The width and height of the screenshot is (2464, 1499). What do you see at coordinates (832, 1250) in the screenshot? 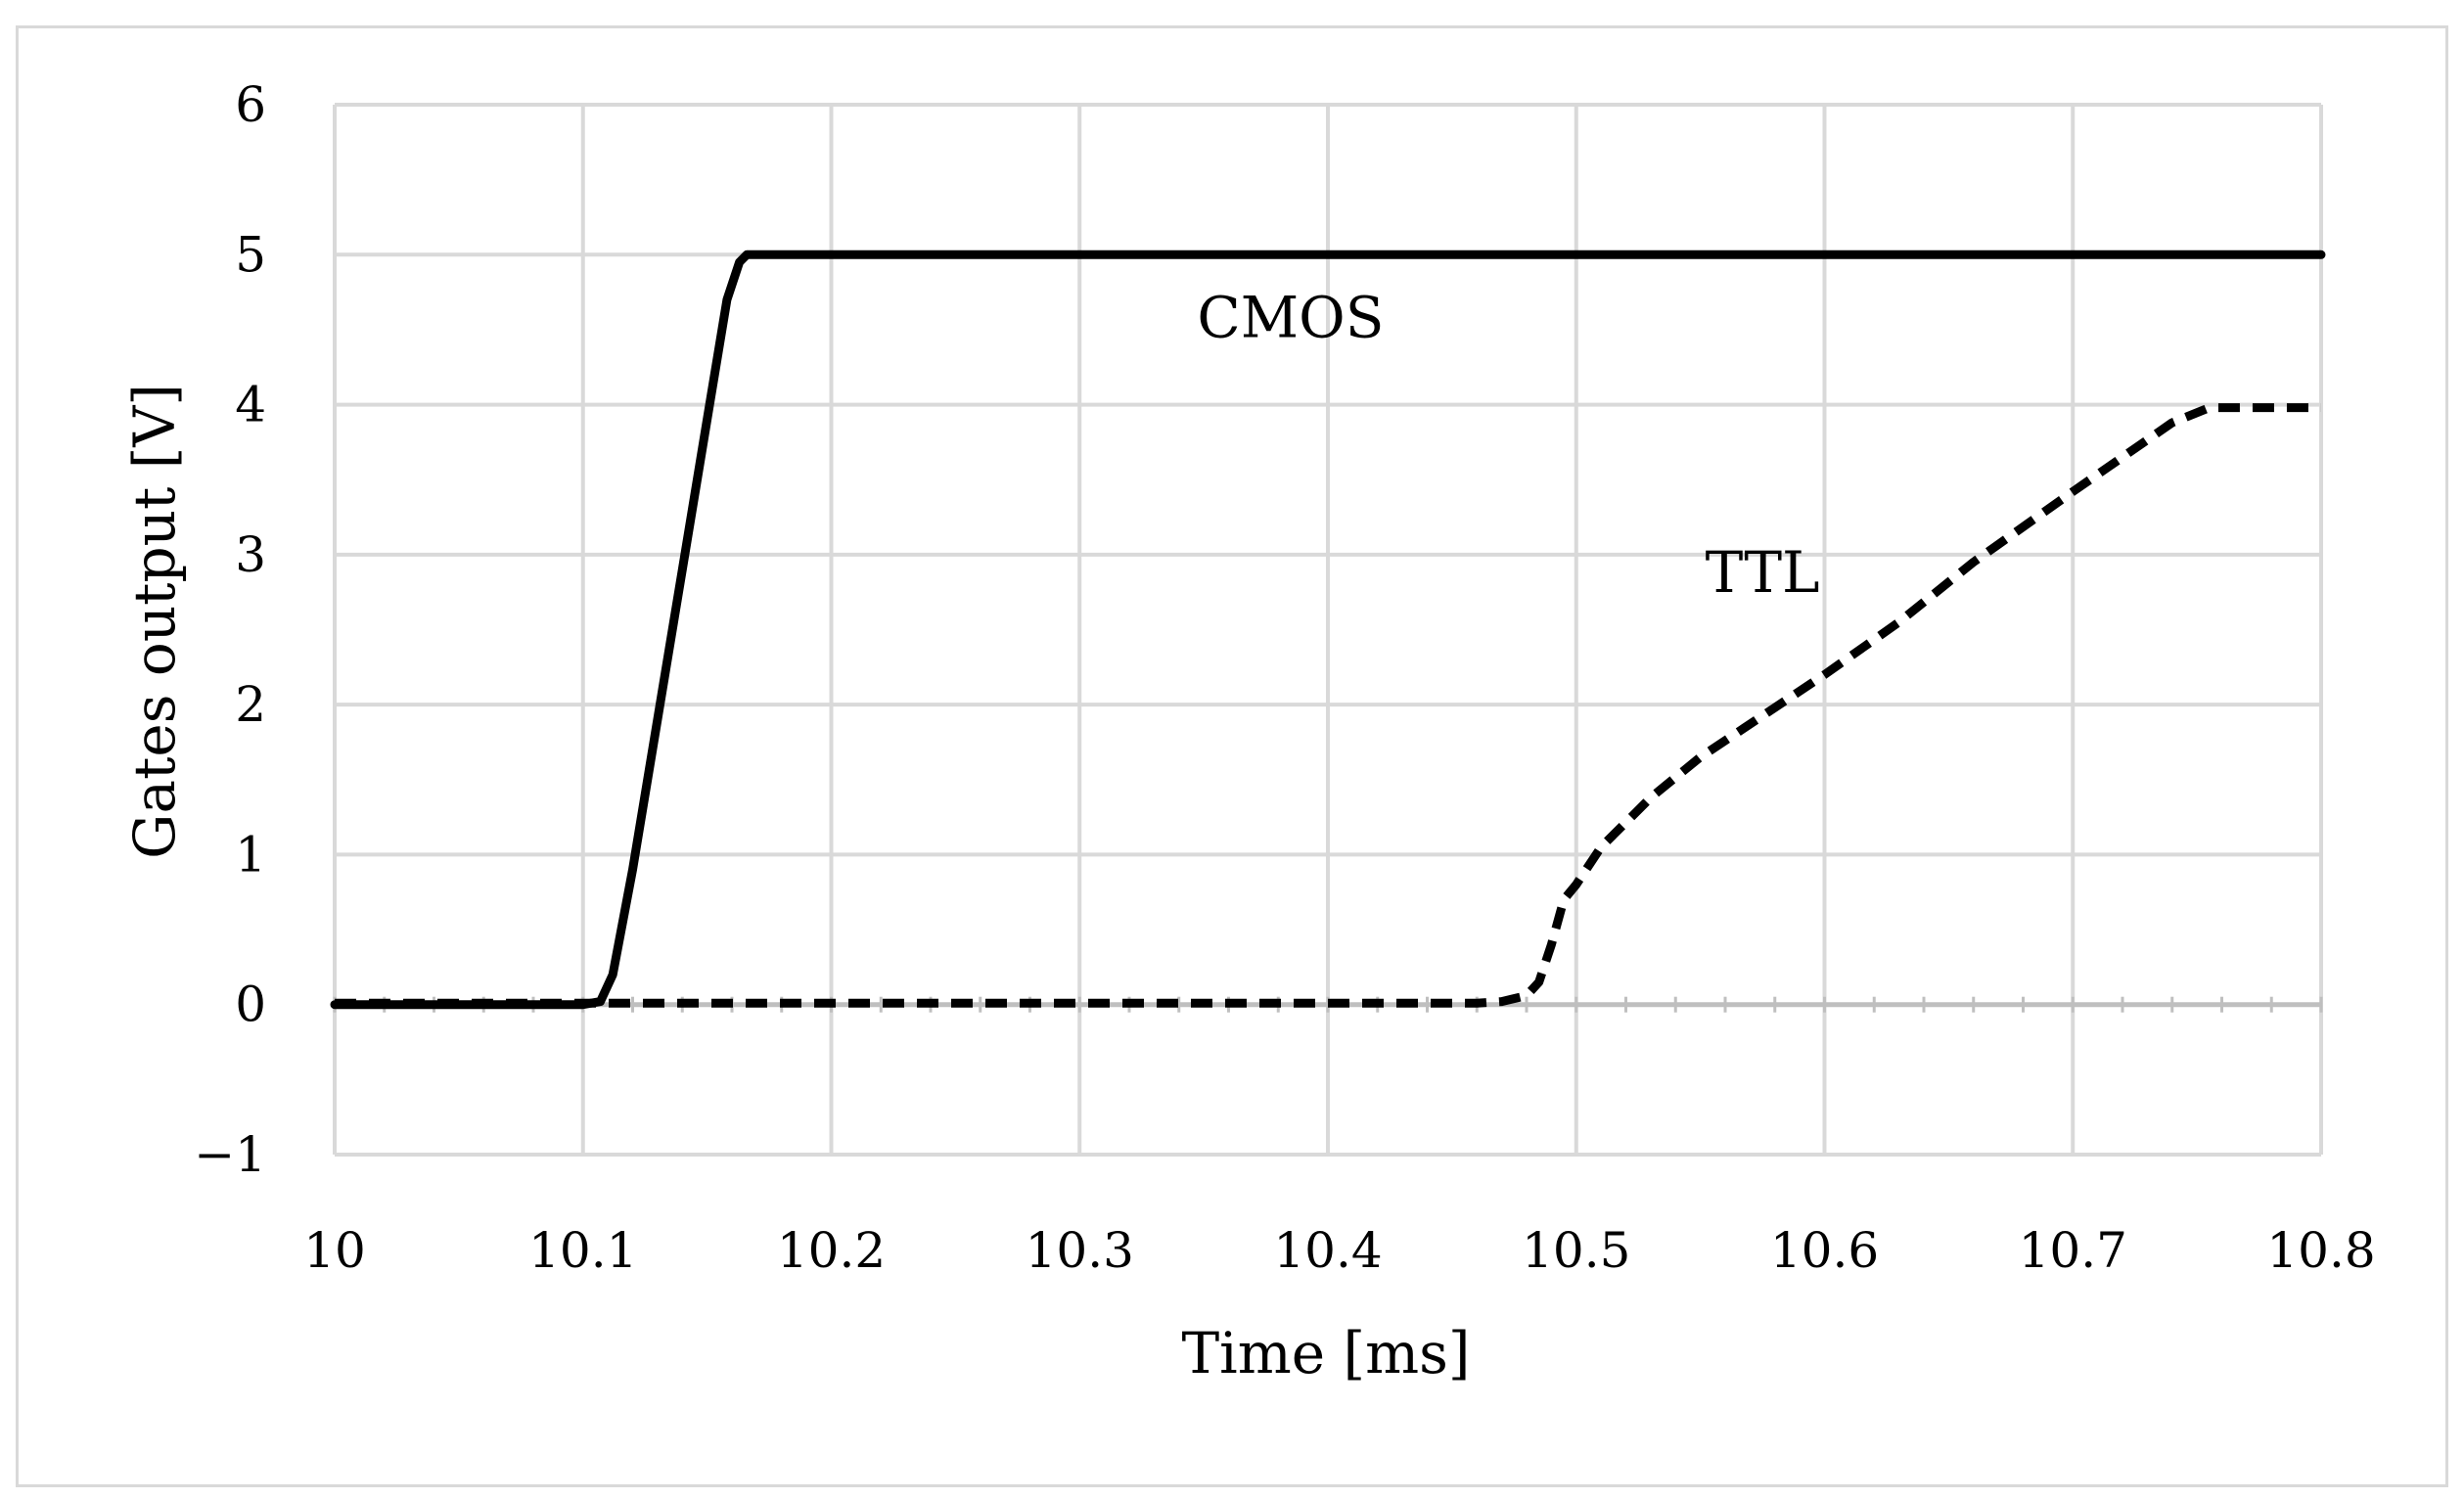
I see `x-tick-label: 10.2` at bounding box center [832, 1250].